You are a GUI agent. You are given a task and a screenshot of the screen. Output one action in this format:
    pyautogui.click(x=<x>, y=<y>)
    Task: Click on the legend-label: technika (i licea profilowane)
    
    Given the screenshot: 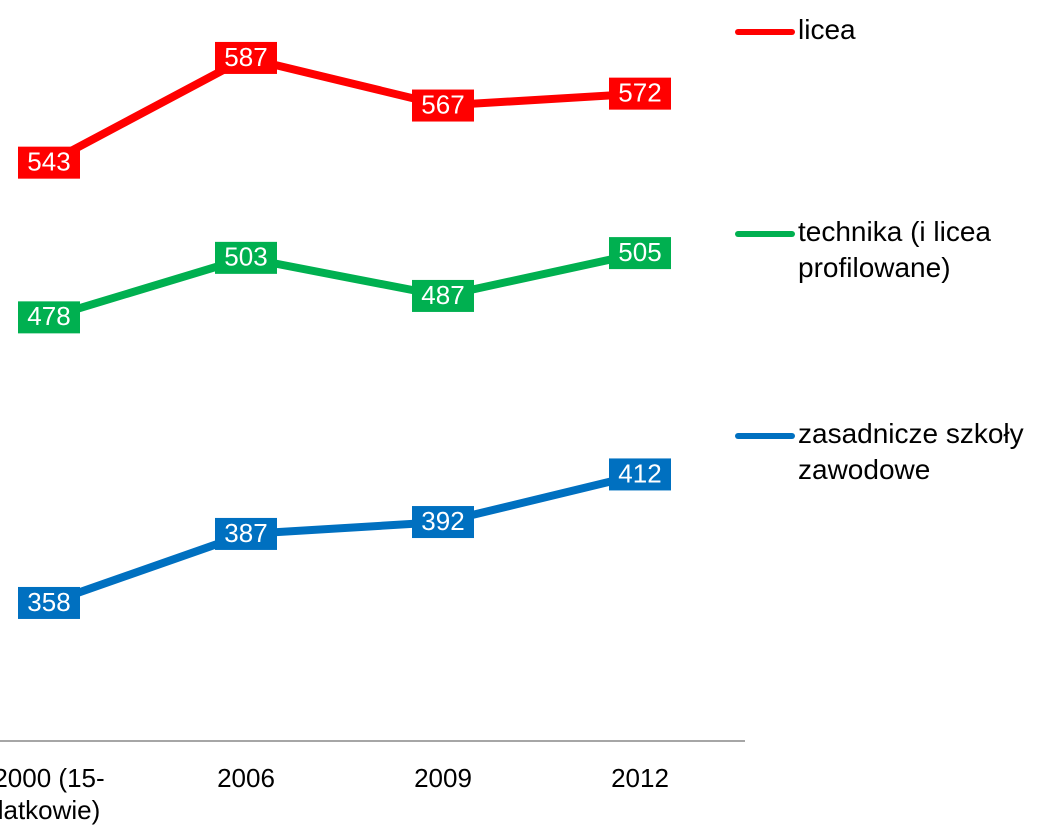 What is the action you would take?
    pyautogui.click(x=894, y=249)
    